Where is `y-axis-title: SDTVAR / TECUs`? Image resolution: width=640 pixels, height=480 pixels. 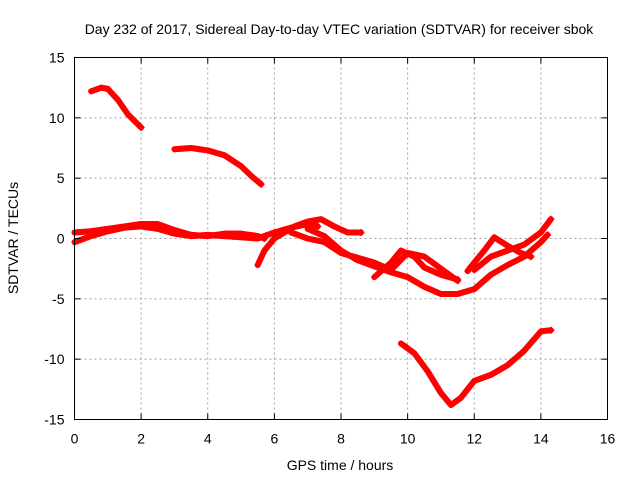
y-axis-title: SDTVAR / TECUs is located at coordinates (13, 238).